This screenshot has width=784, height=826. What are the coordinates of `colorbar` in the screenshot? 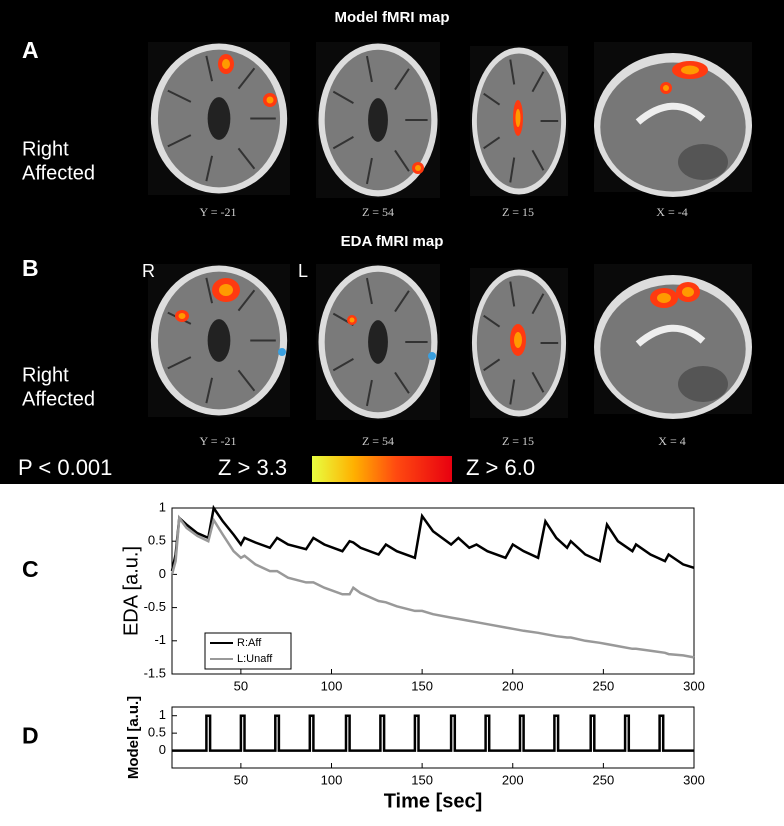 It's located at (382, 469).